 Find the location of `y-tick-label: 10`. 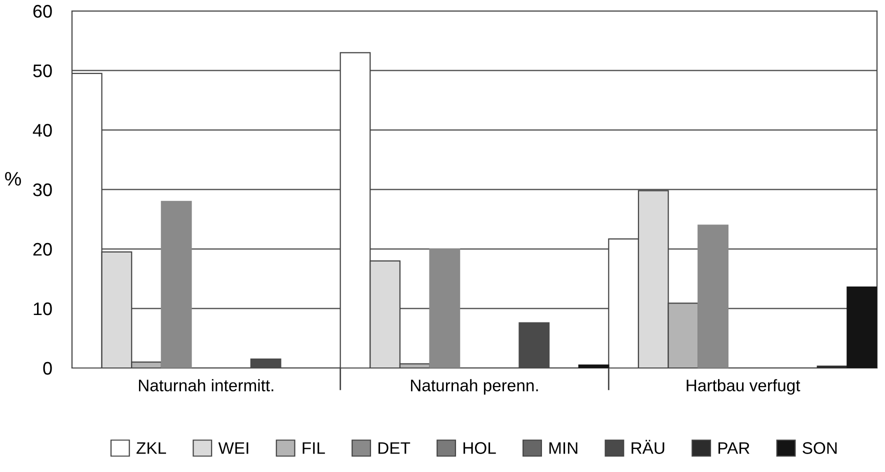

y-tick-label: 10 is located at coordinates (43, 309).